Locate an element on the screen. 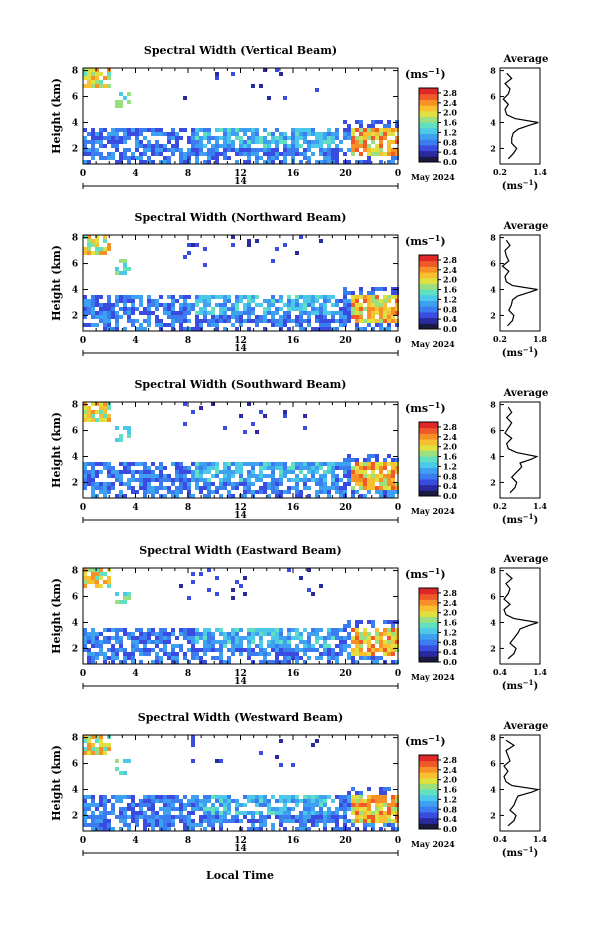 This screenshot has width=616, height=933. x-tick-label: 4 is located at coordinates (135, 841).